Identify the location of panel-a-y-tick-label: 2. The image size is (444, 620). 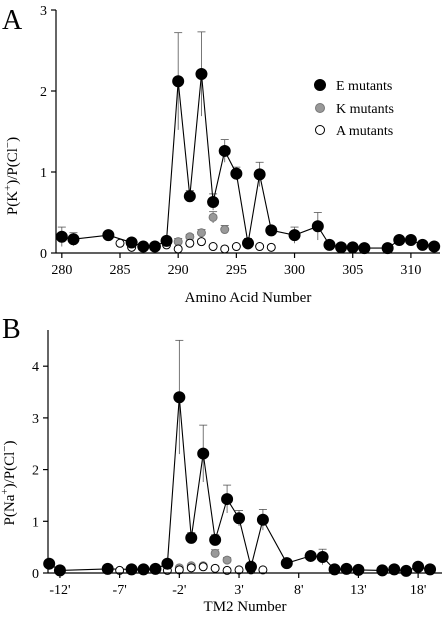
(43, 92).